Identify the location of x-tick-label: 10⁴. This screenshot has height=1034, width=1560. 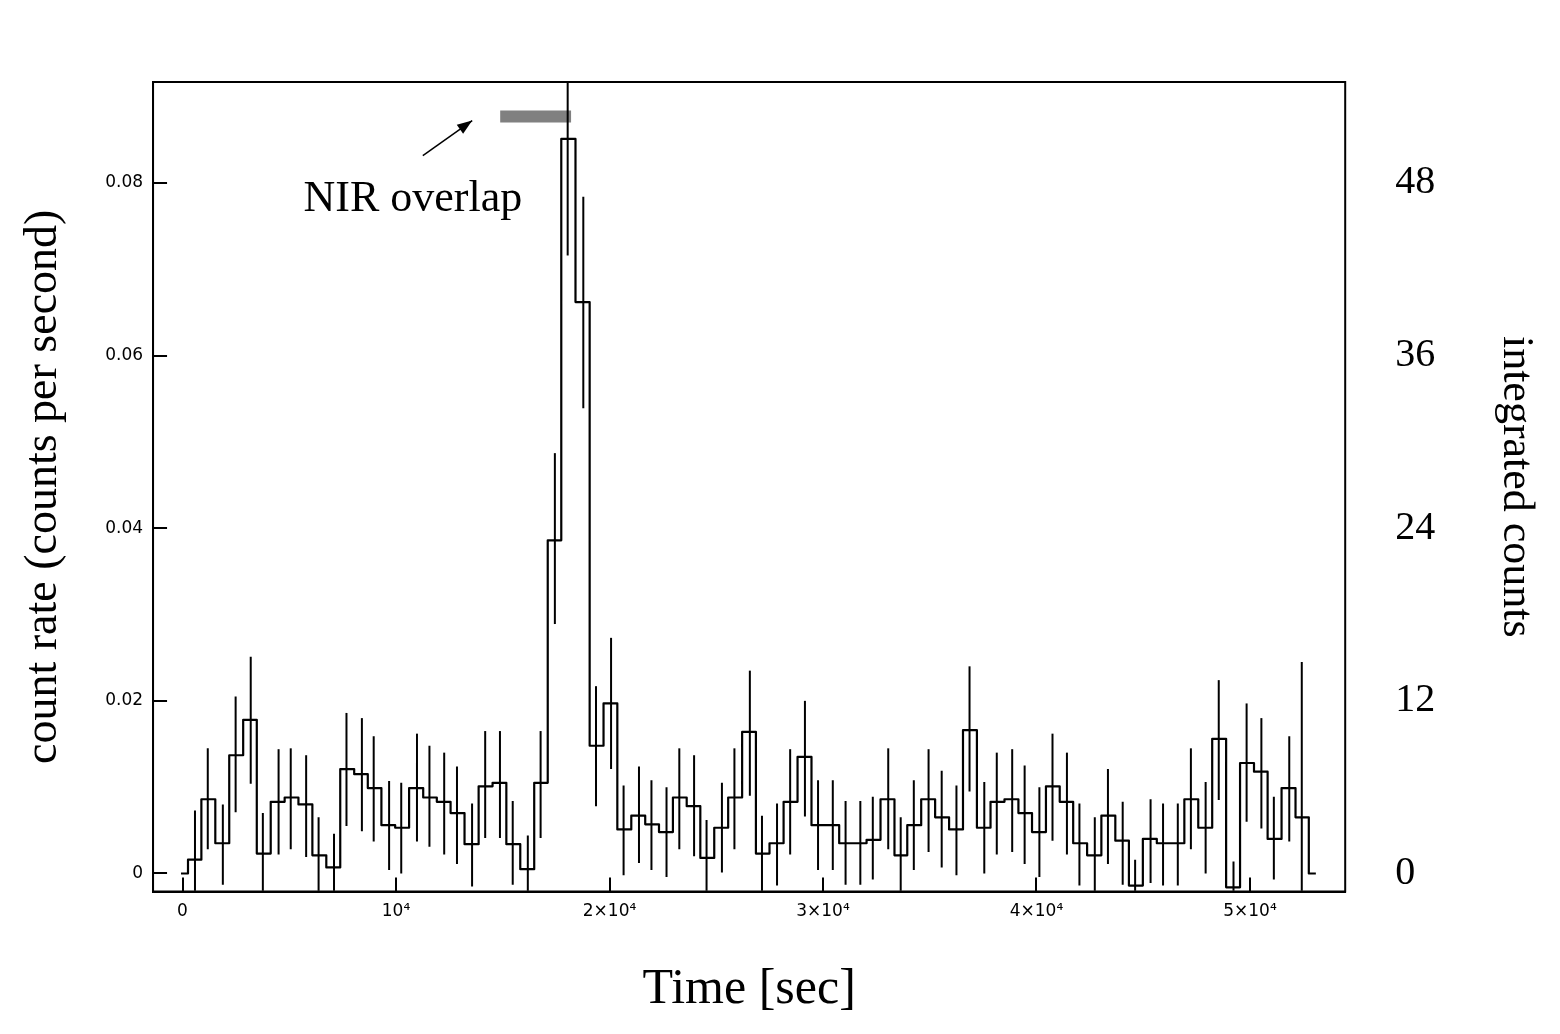
(396, 910).